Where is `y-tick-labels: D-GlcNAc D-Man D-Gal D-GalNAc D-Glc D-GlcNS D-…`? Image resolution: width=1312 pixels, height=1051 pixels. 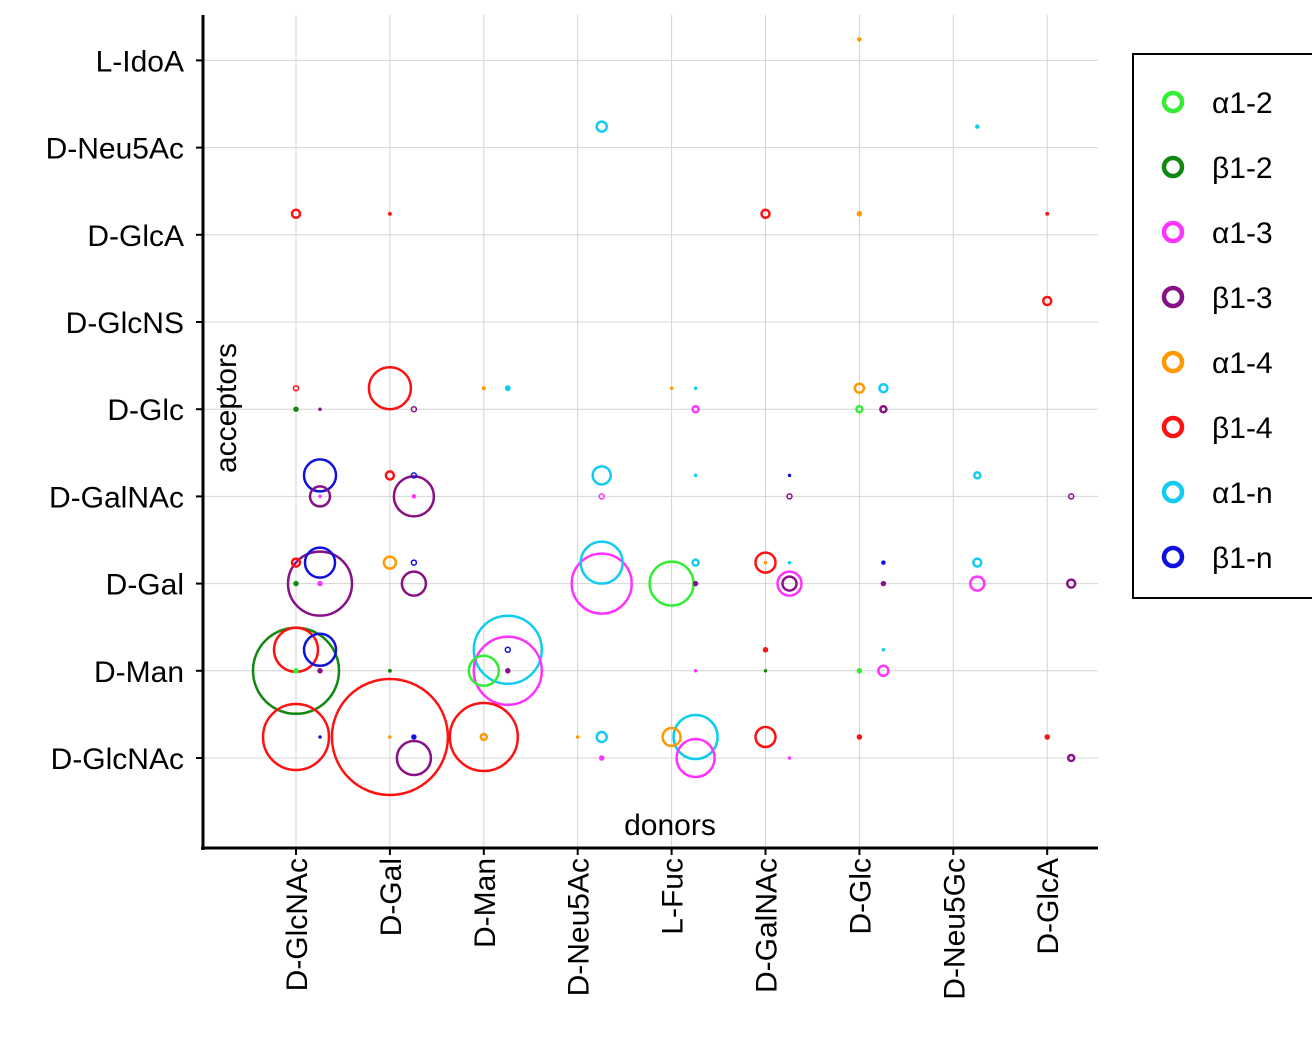 y-tick-labels: D-GlcNAc D-Man D-Gal D-GalNAc D-Glc D-GlcNS D-… is located at coordinates (115, 410).